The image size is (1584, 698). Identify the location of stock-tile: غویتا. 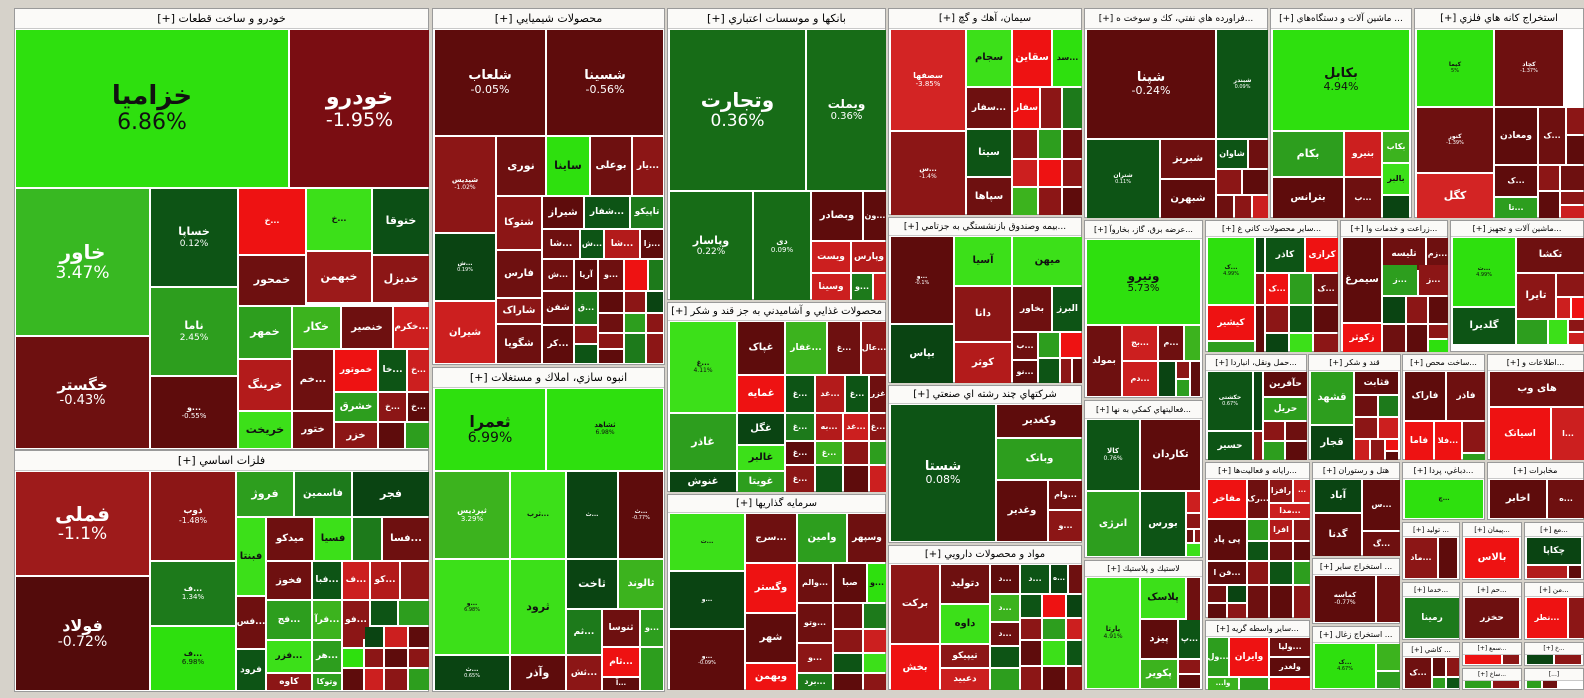
(761, 482).